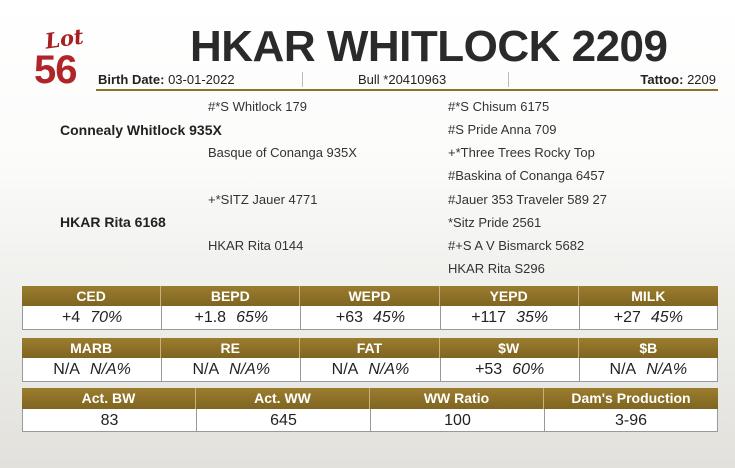  I want to click on epd-value-yepd: +117 35%, so click(509, 318).